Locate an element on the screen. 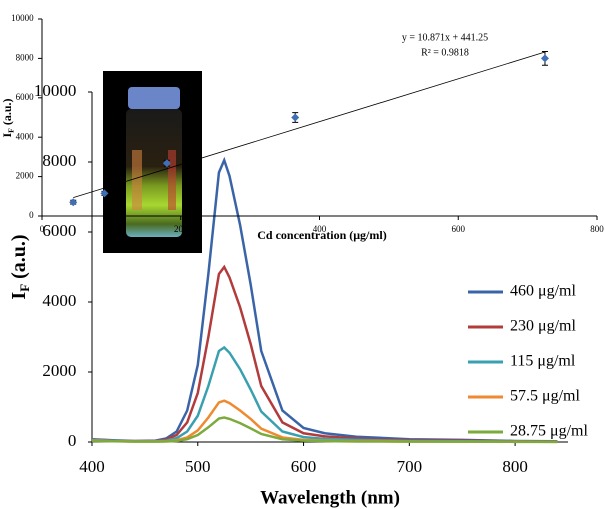 The width and height of the screenshot is (605, 509). legend-label: 57.5 μg/ml is located at coordinates (545, 396).